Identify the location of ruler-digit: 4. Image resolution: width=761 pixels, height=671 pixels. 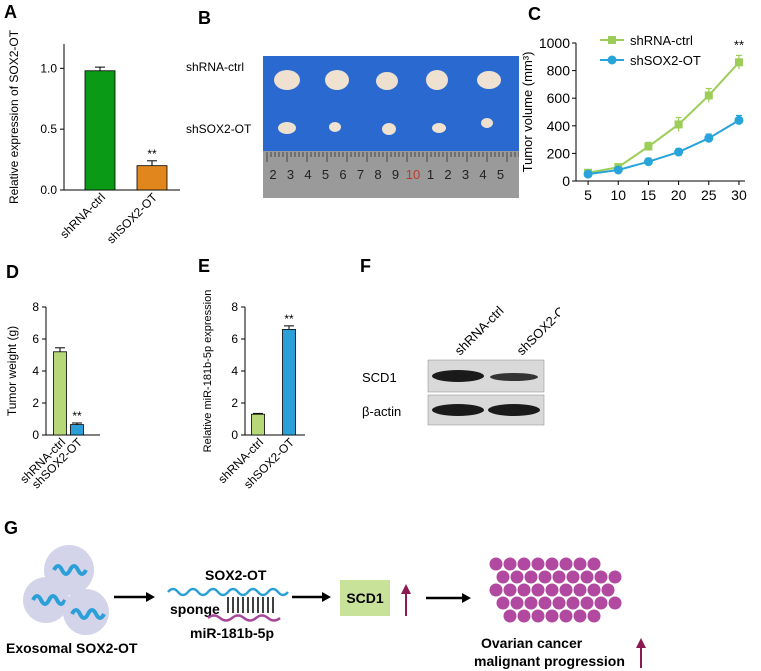
(307, 174).